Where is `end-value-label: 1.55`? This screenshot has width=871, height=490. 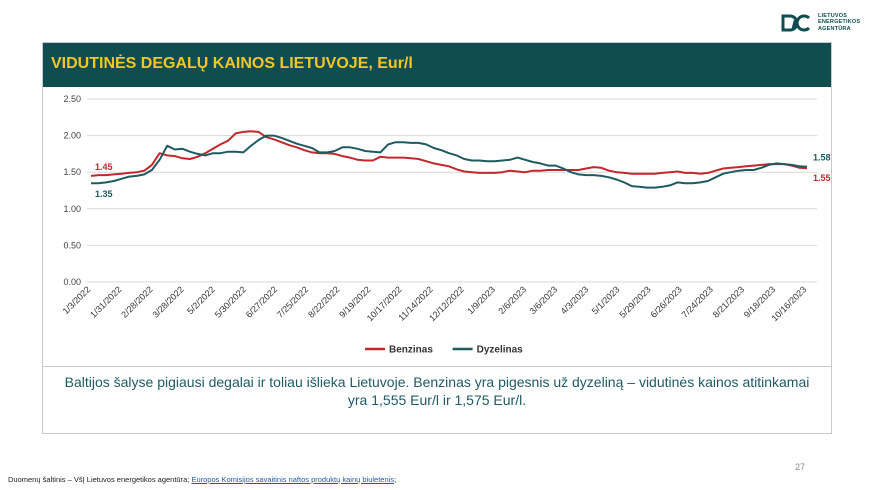
end-value-label: 1.55 is located at coordinates (822, 178).